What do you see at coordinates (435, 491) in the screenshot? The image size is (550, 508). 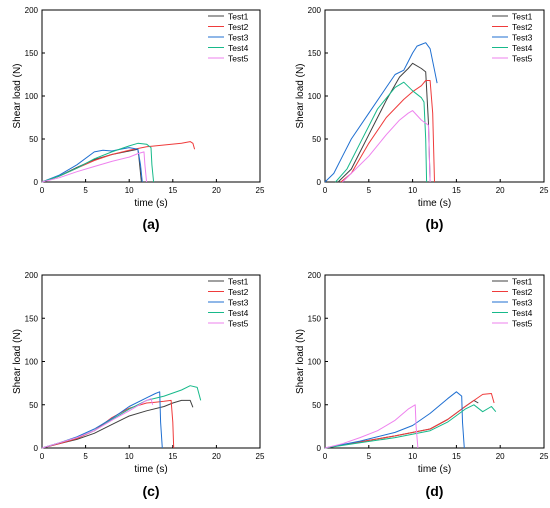 I see `panel-label: (d)` at bounding box center [435, 491].